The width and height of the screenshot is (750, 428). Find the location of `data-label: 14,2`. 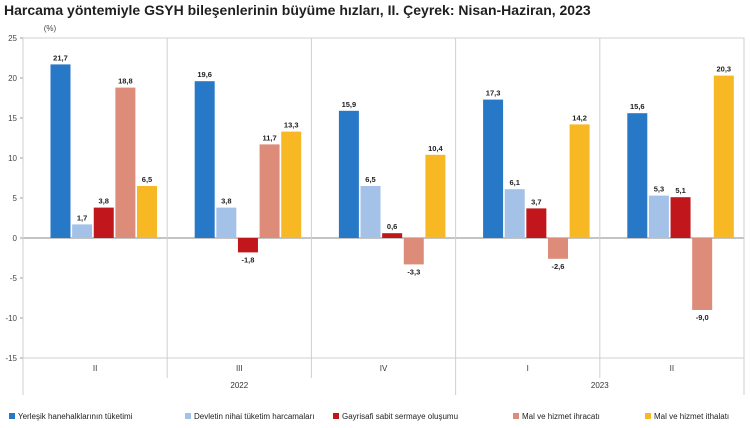

data-label: 14,2 is located at coordinates (579, 117).